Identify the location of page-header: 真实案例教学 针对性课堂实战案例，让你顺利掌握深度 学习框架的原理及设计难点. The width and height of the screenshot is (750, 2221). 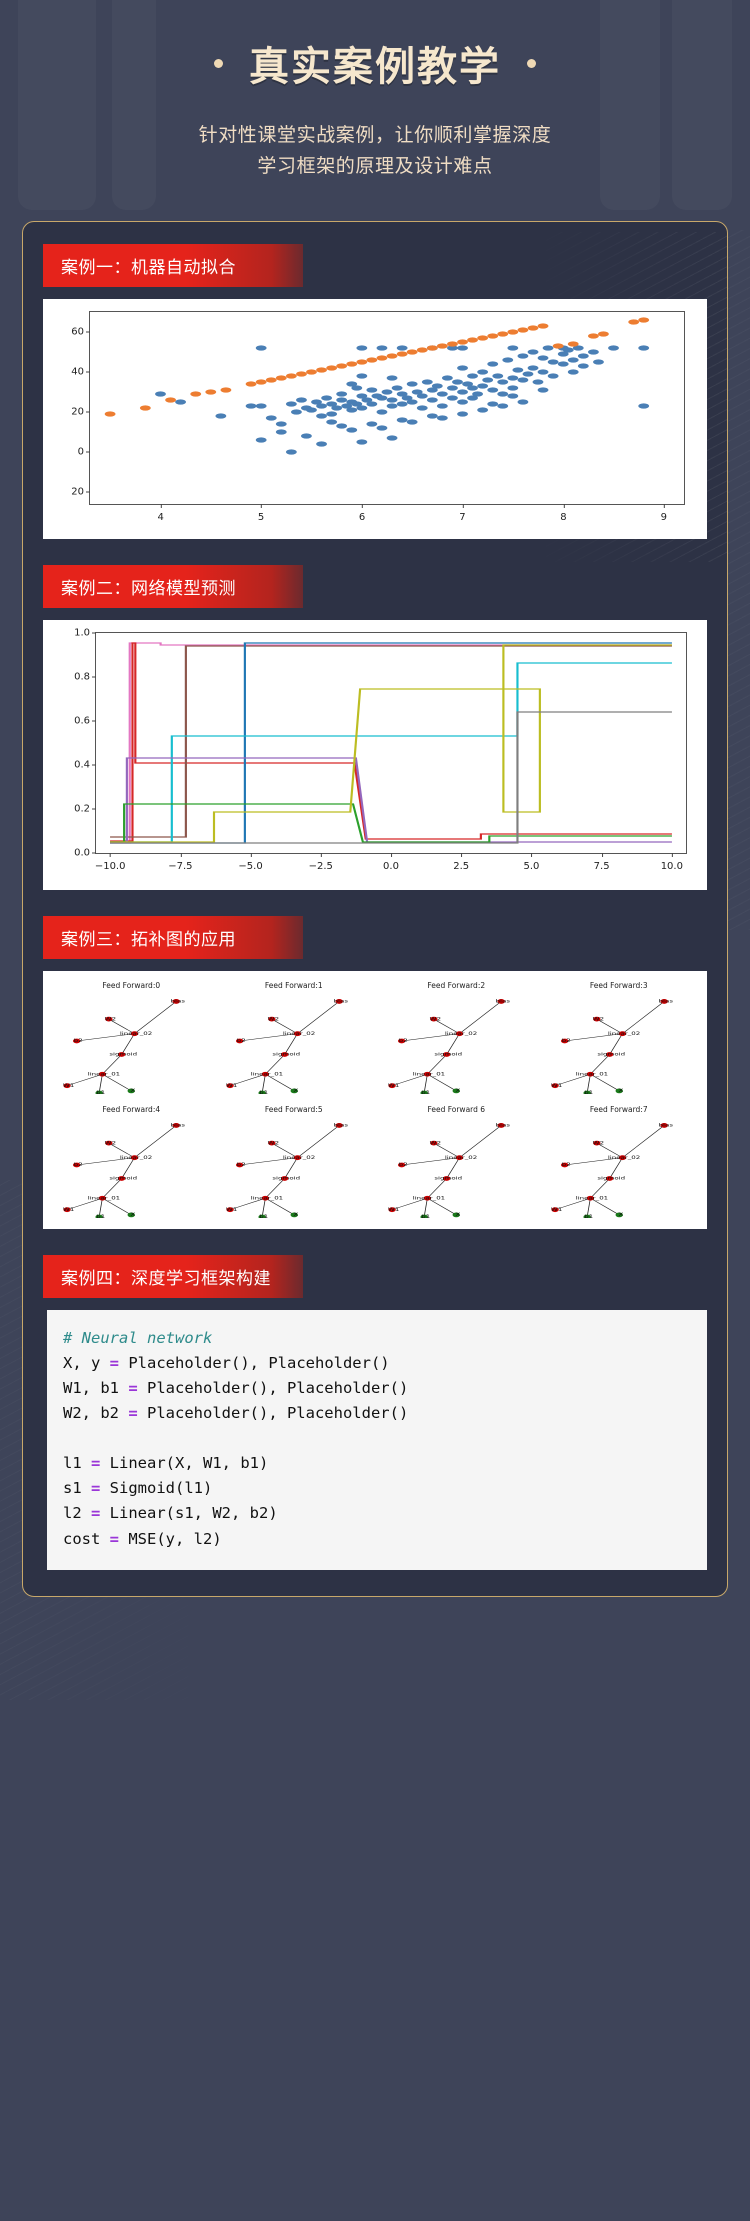
(375, 91).